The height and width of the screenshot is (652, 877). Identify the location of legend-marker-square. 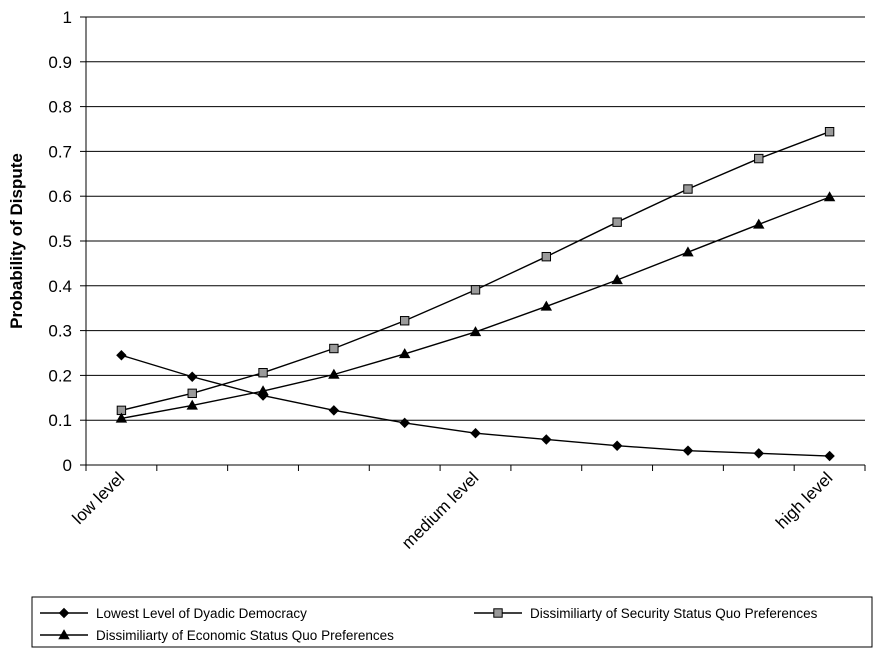
(498, 613).